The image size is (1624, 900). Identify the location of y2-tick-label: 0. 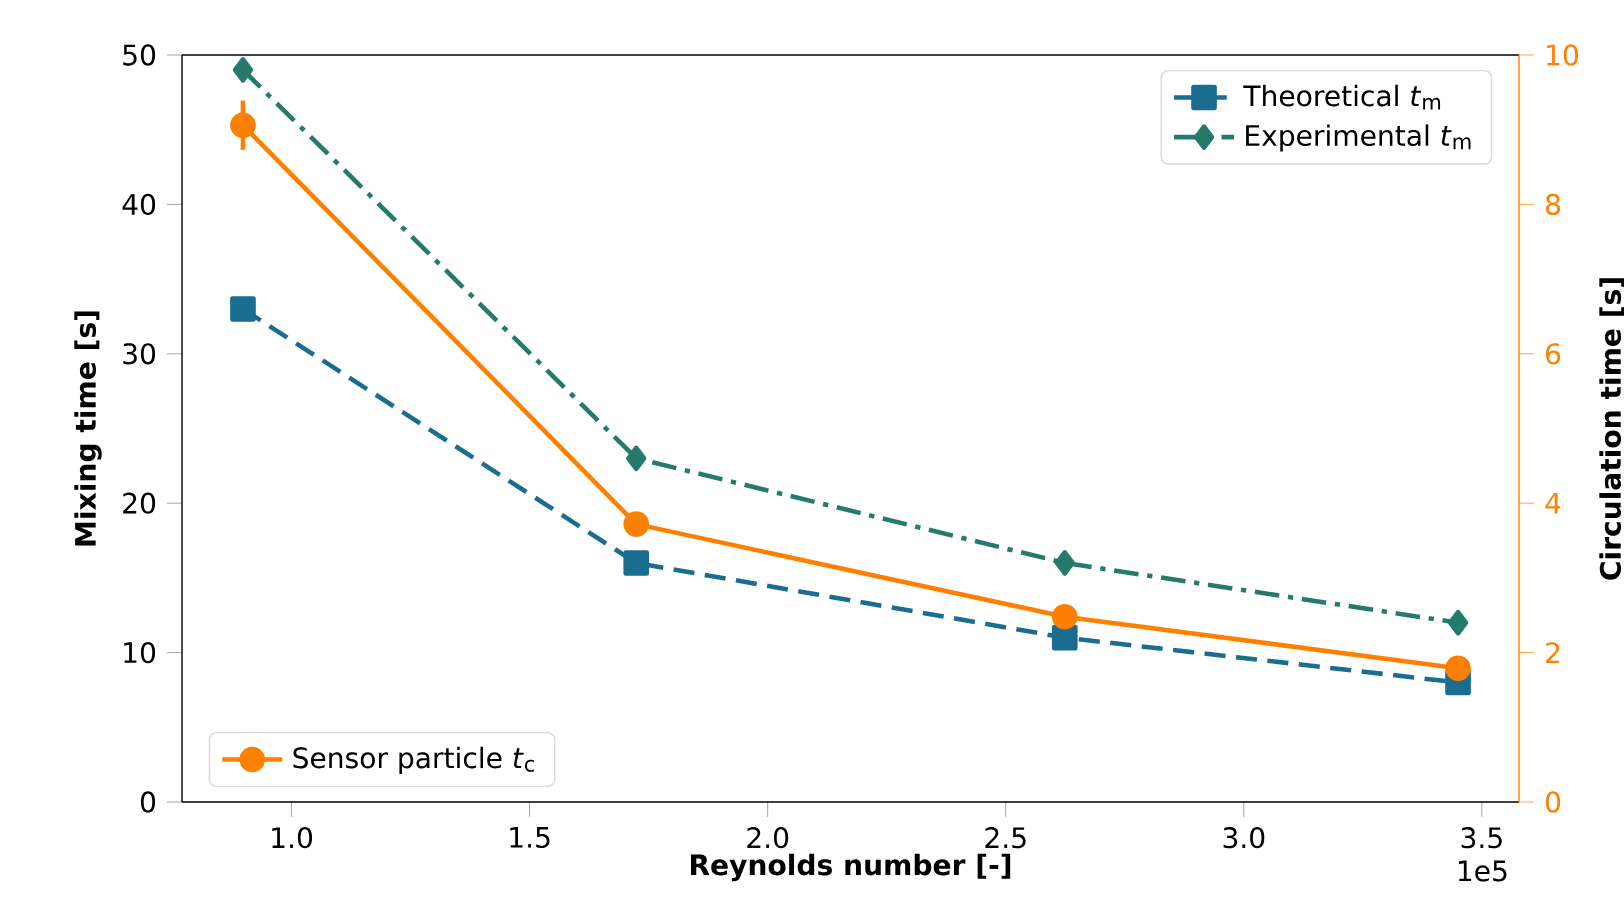
(1553, 802).